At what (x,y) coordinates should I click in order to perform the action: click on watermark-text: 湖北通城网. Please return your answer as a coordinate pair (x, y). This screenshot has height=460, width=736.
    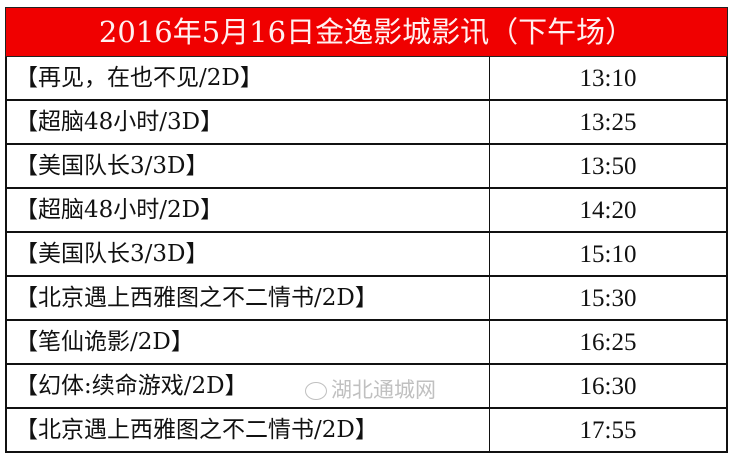
    Looking at the image, I should click on (383, 390).